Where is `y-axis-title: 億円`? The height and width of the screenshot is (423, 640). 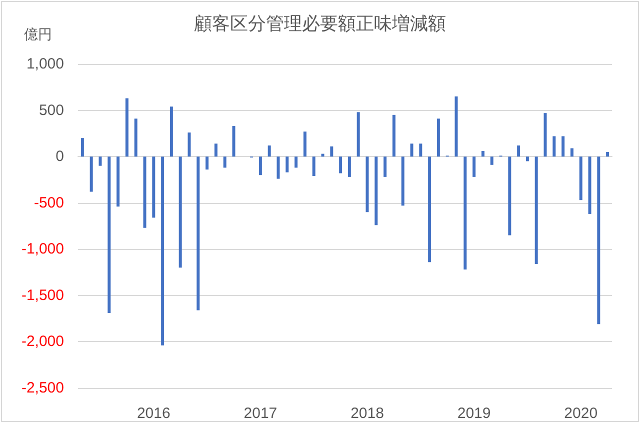
y-axis-title: 億円 is located at coordinates (38, 35).